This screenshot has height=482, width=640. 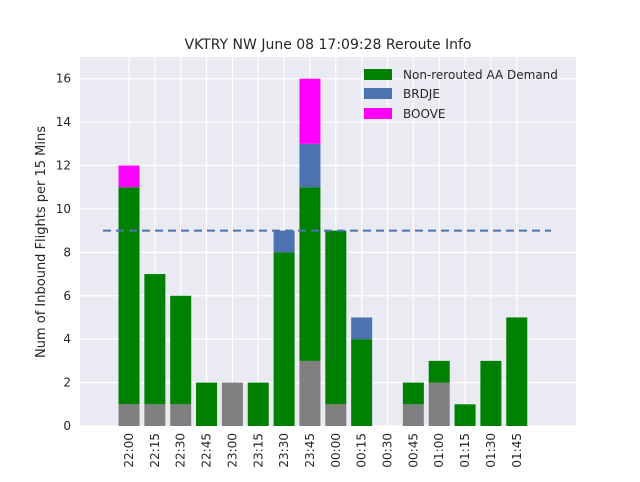 What do you see at coordinates (378, 74) in the screenshot?
I see `legend-swatch-non-rerouted` at bounding box center [378, 74].